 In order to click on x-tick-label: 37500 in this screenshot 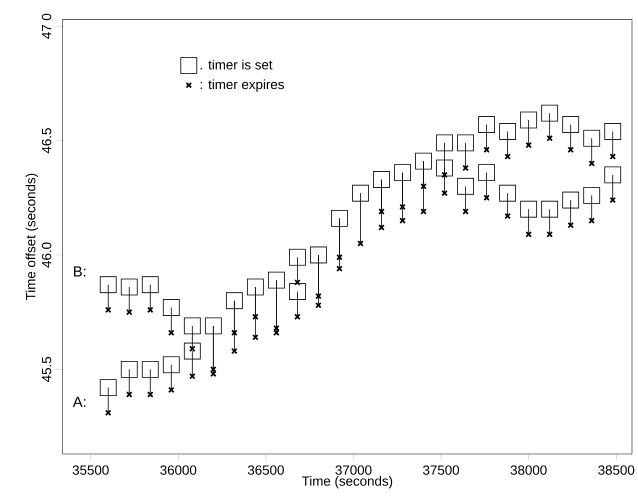, I will do `click(441, 470)`.